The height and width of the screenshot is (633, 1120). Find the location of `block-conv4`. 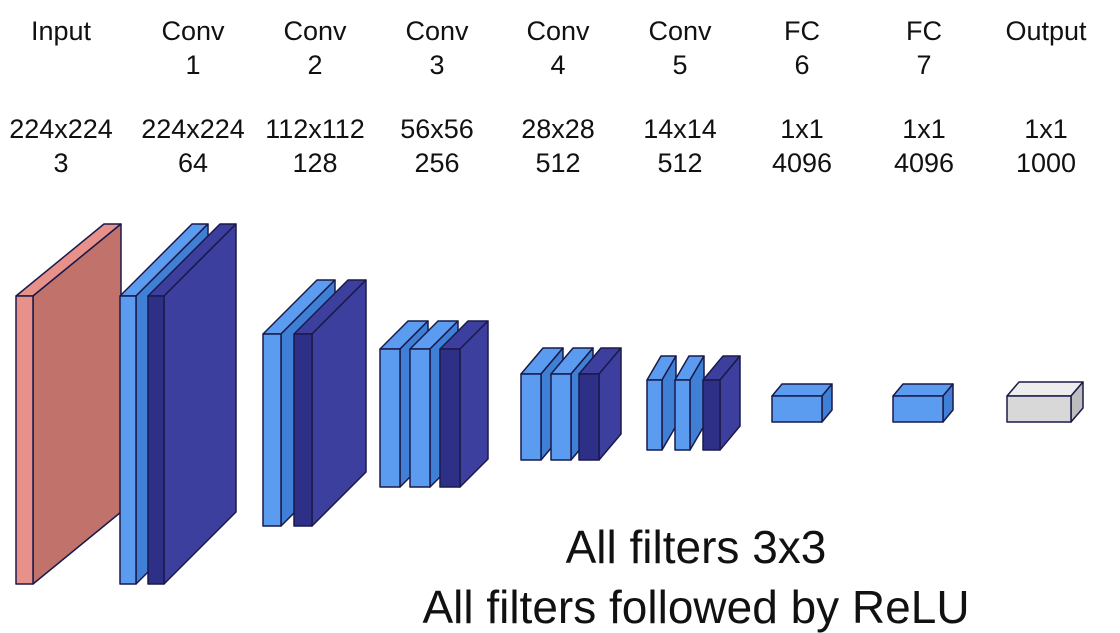

block-conv4 is located at coordinates (571, 404).